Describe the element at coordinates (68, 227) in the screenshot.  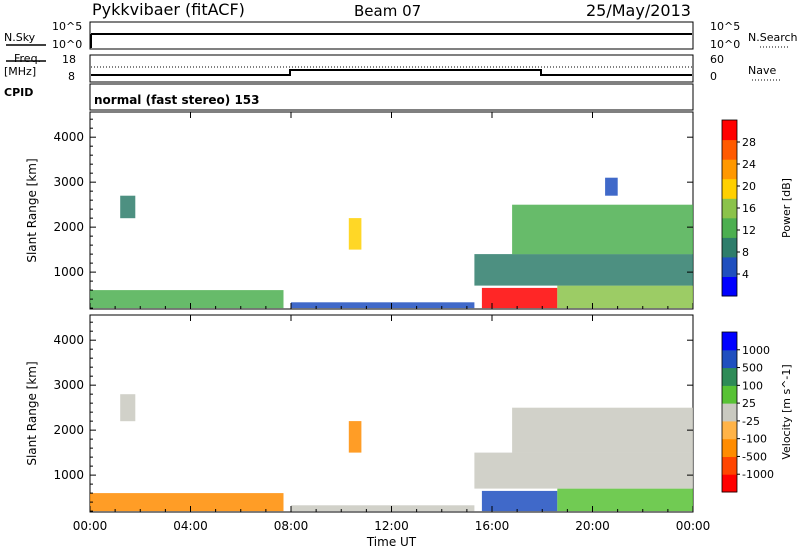
I see `ytick-label-0-2000: 2000` at that location.